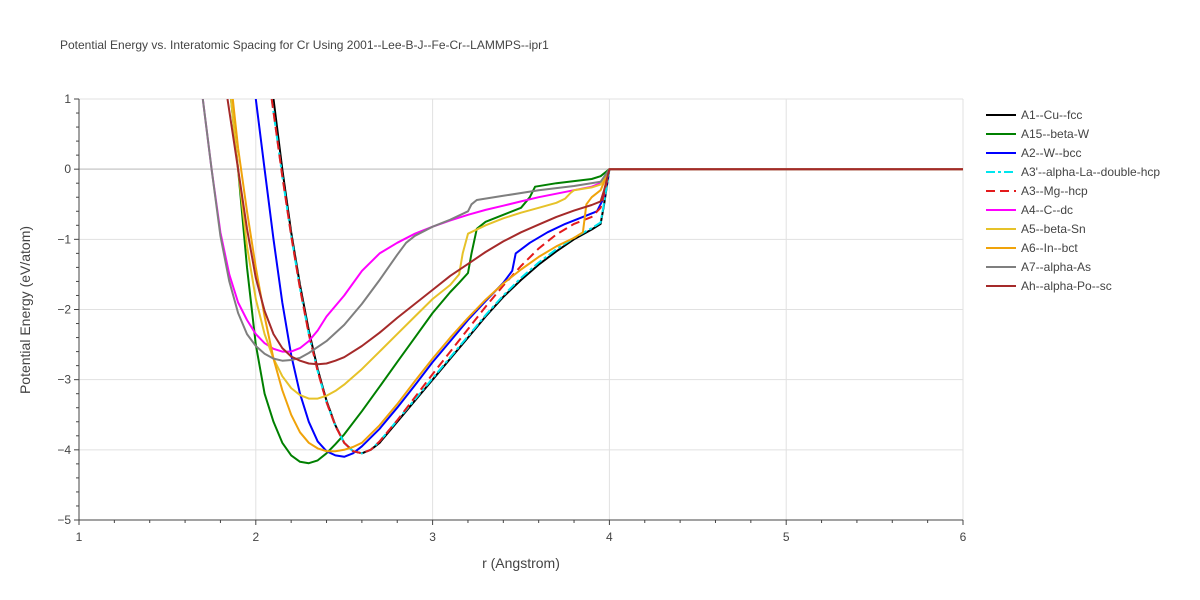  What do you see at coordinates (67, 99) in the screenshot?
I see `y-tick-label: 1` at bounding box center [67, 99].